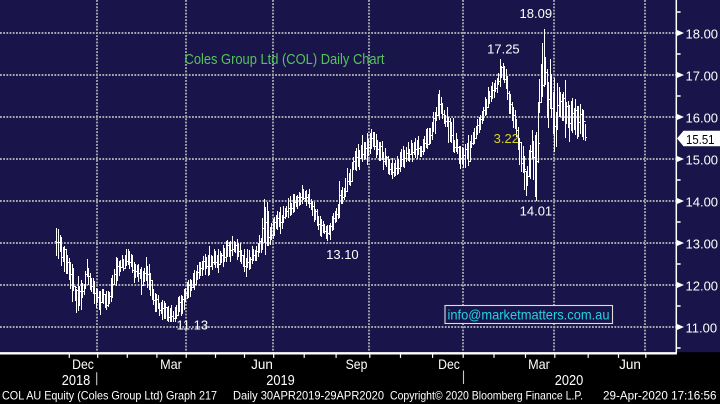 The image size is (720, 404). What do you see at coordinates (660, 395) in the screenshot?
I see `svg-text: 29-Apr-2020 17:16:56` at bounding box center [660, 395].